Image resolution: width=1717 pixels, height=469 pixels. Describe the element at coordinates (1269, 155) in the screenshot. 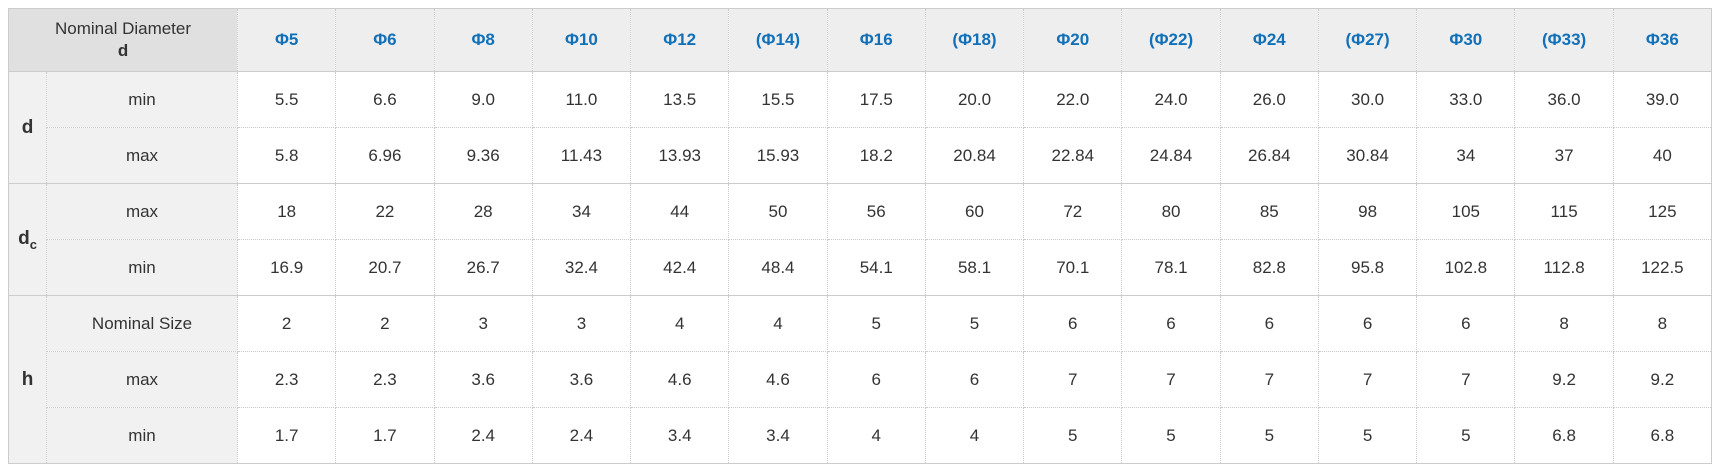

I see `data-cell: 26.84` at that location.